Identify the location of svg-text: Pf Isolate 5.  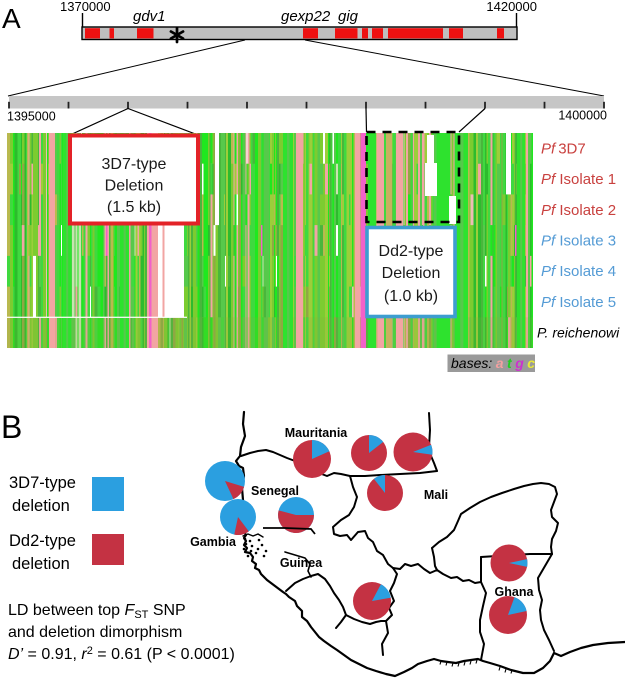
(578, 302).